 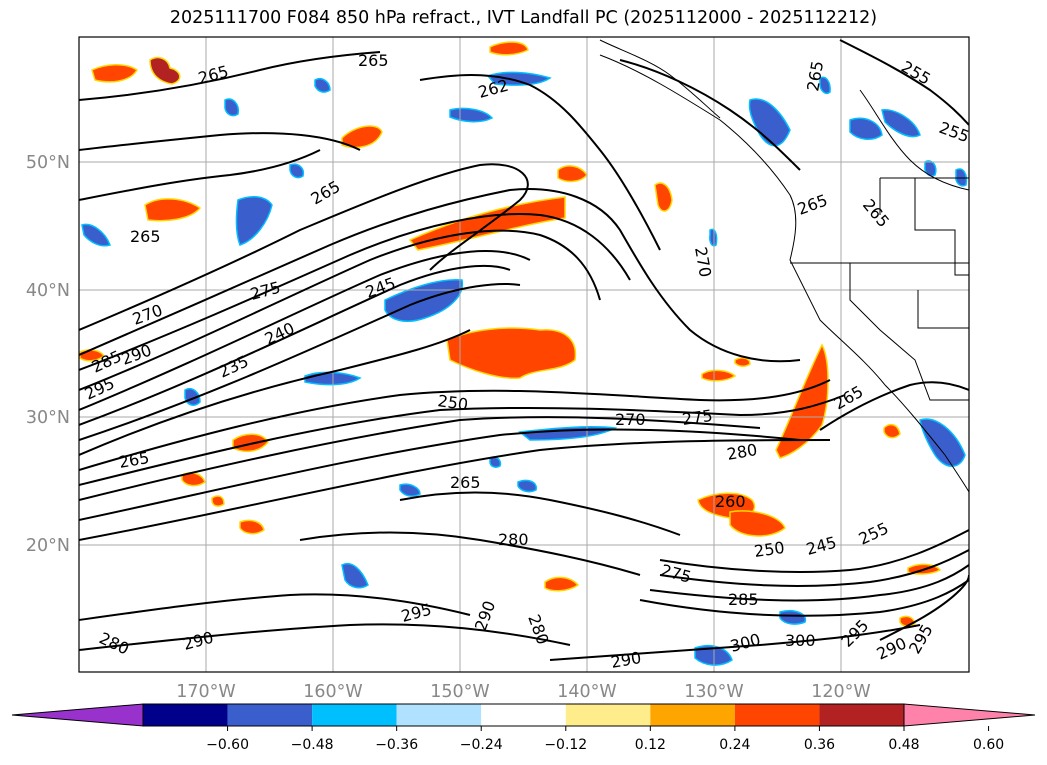 I want to click on colorbar-tick-label: −0.12, so click(x=565, y=745).